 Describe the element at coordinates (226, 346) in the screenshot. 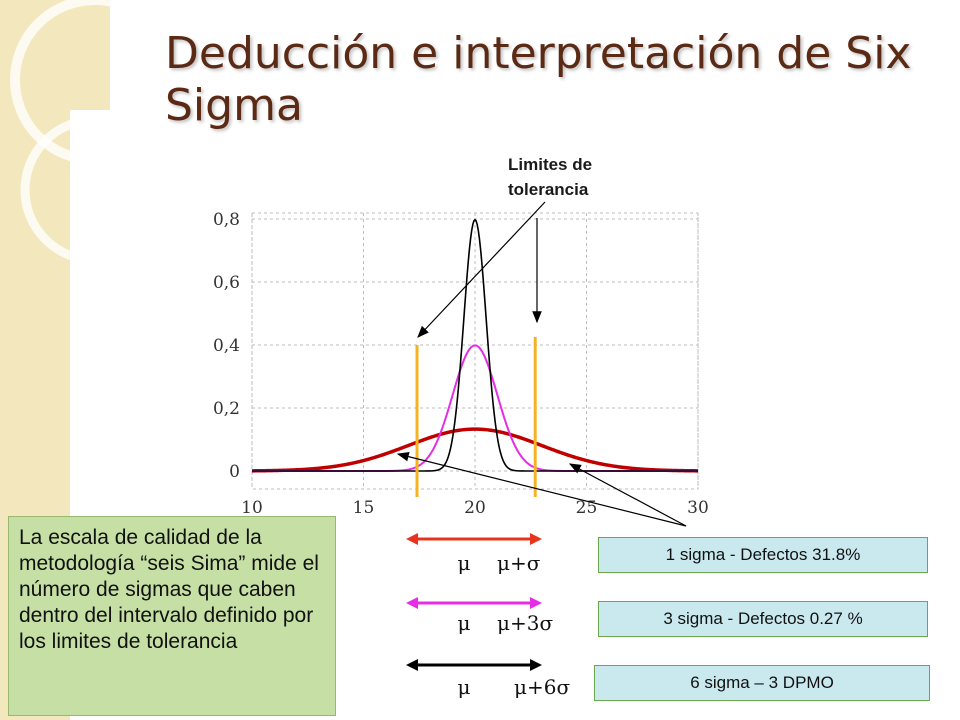

I see `y-tick-label-2: 0,4` at that location.